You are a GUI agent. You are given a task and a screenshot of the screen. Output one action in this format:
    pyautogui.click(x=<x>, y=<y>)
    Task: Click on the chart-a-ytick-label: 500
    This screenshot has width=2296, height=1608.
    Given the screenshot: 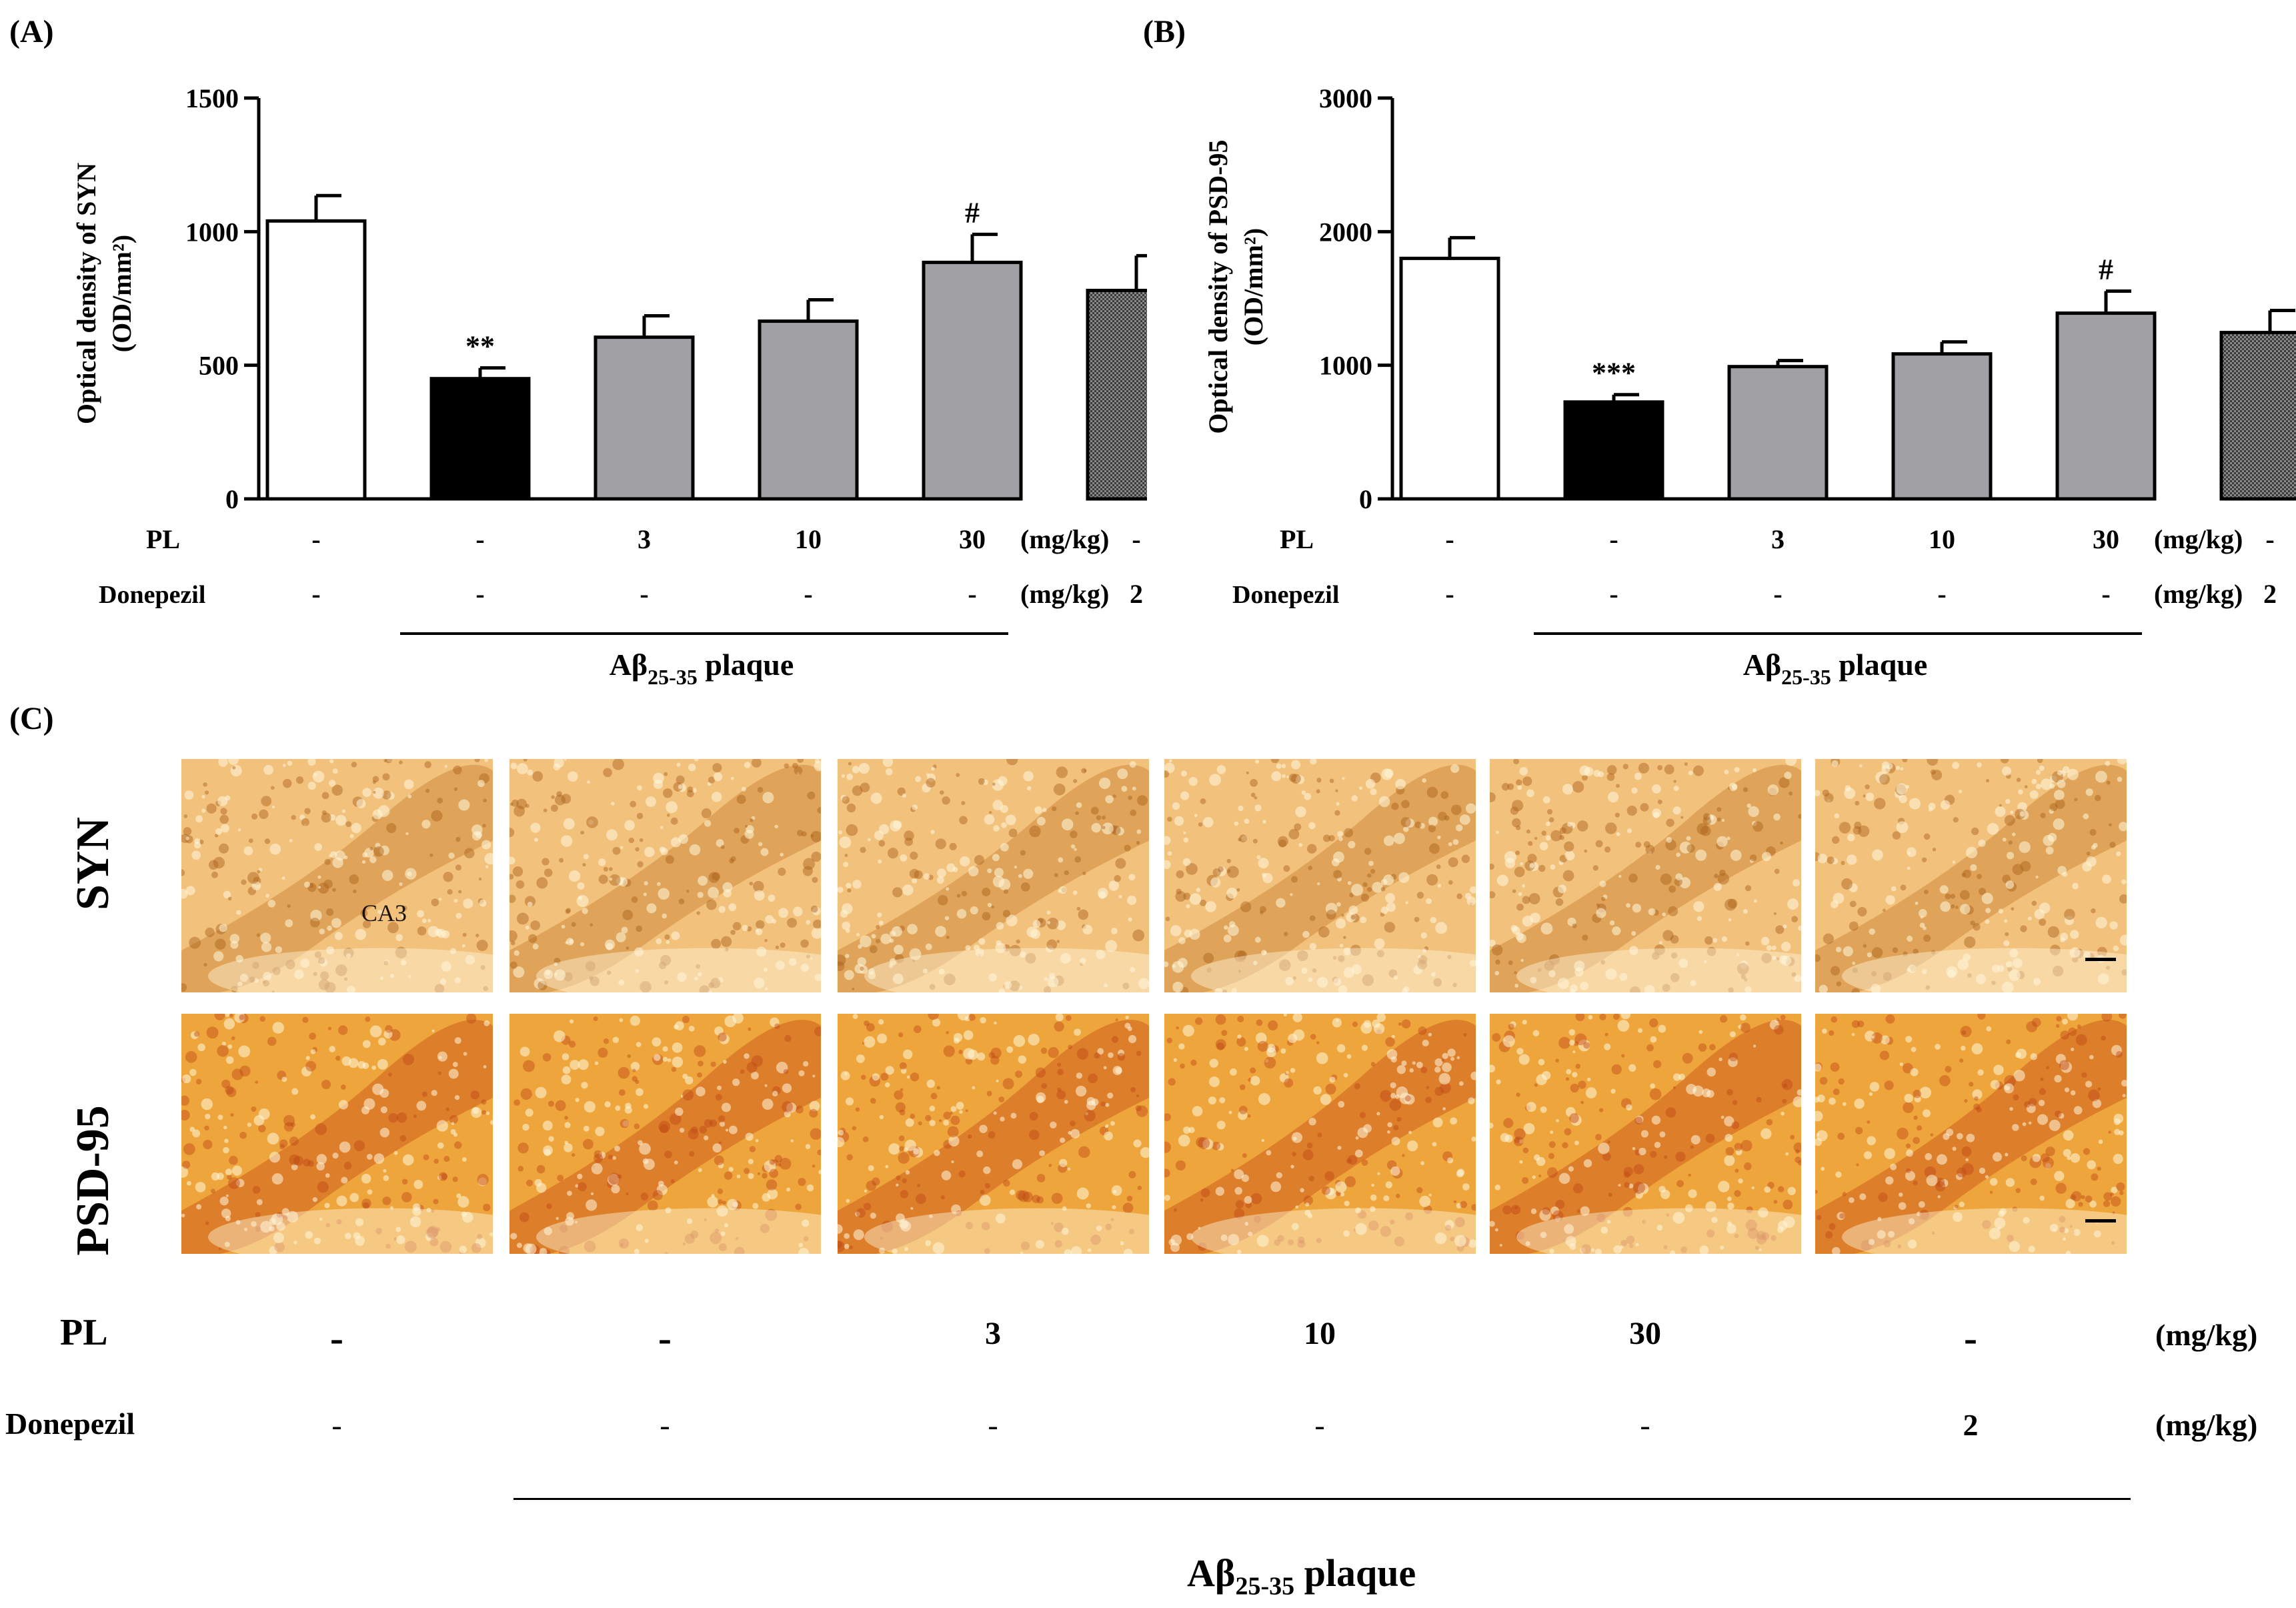 What is the action you would take?
    pyautogui.click(x=219, y=366)
    